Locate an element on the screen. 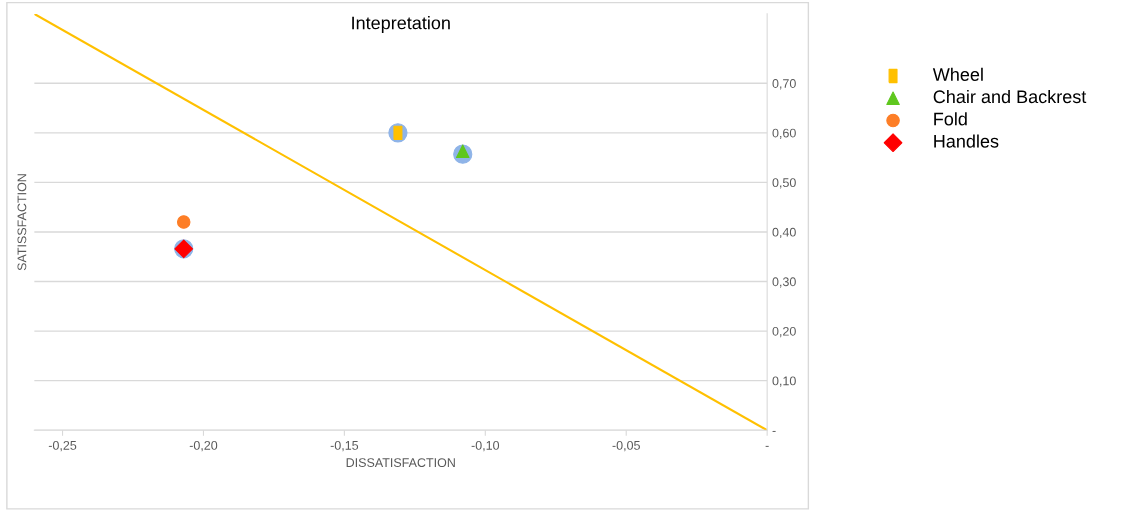 The width and height of the screenshot is (1145, 514). legend-label: Fold is located at coordinates (950, 119).